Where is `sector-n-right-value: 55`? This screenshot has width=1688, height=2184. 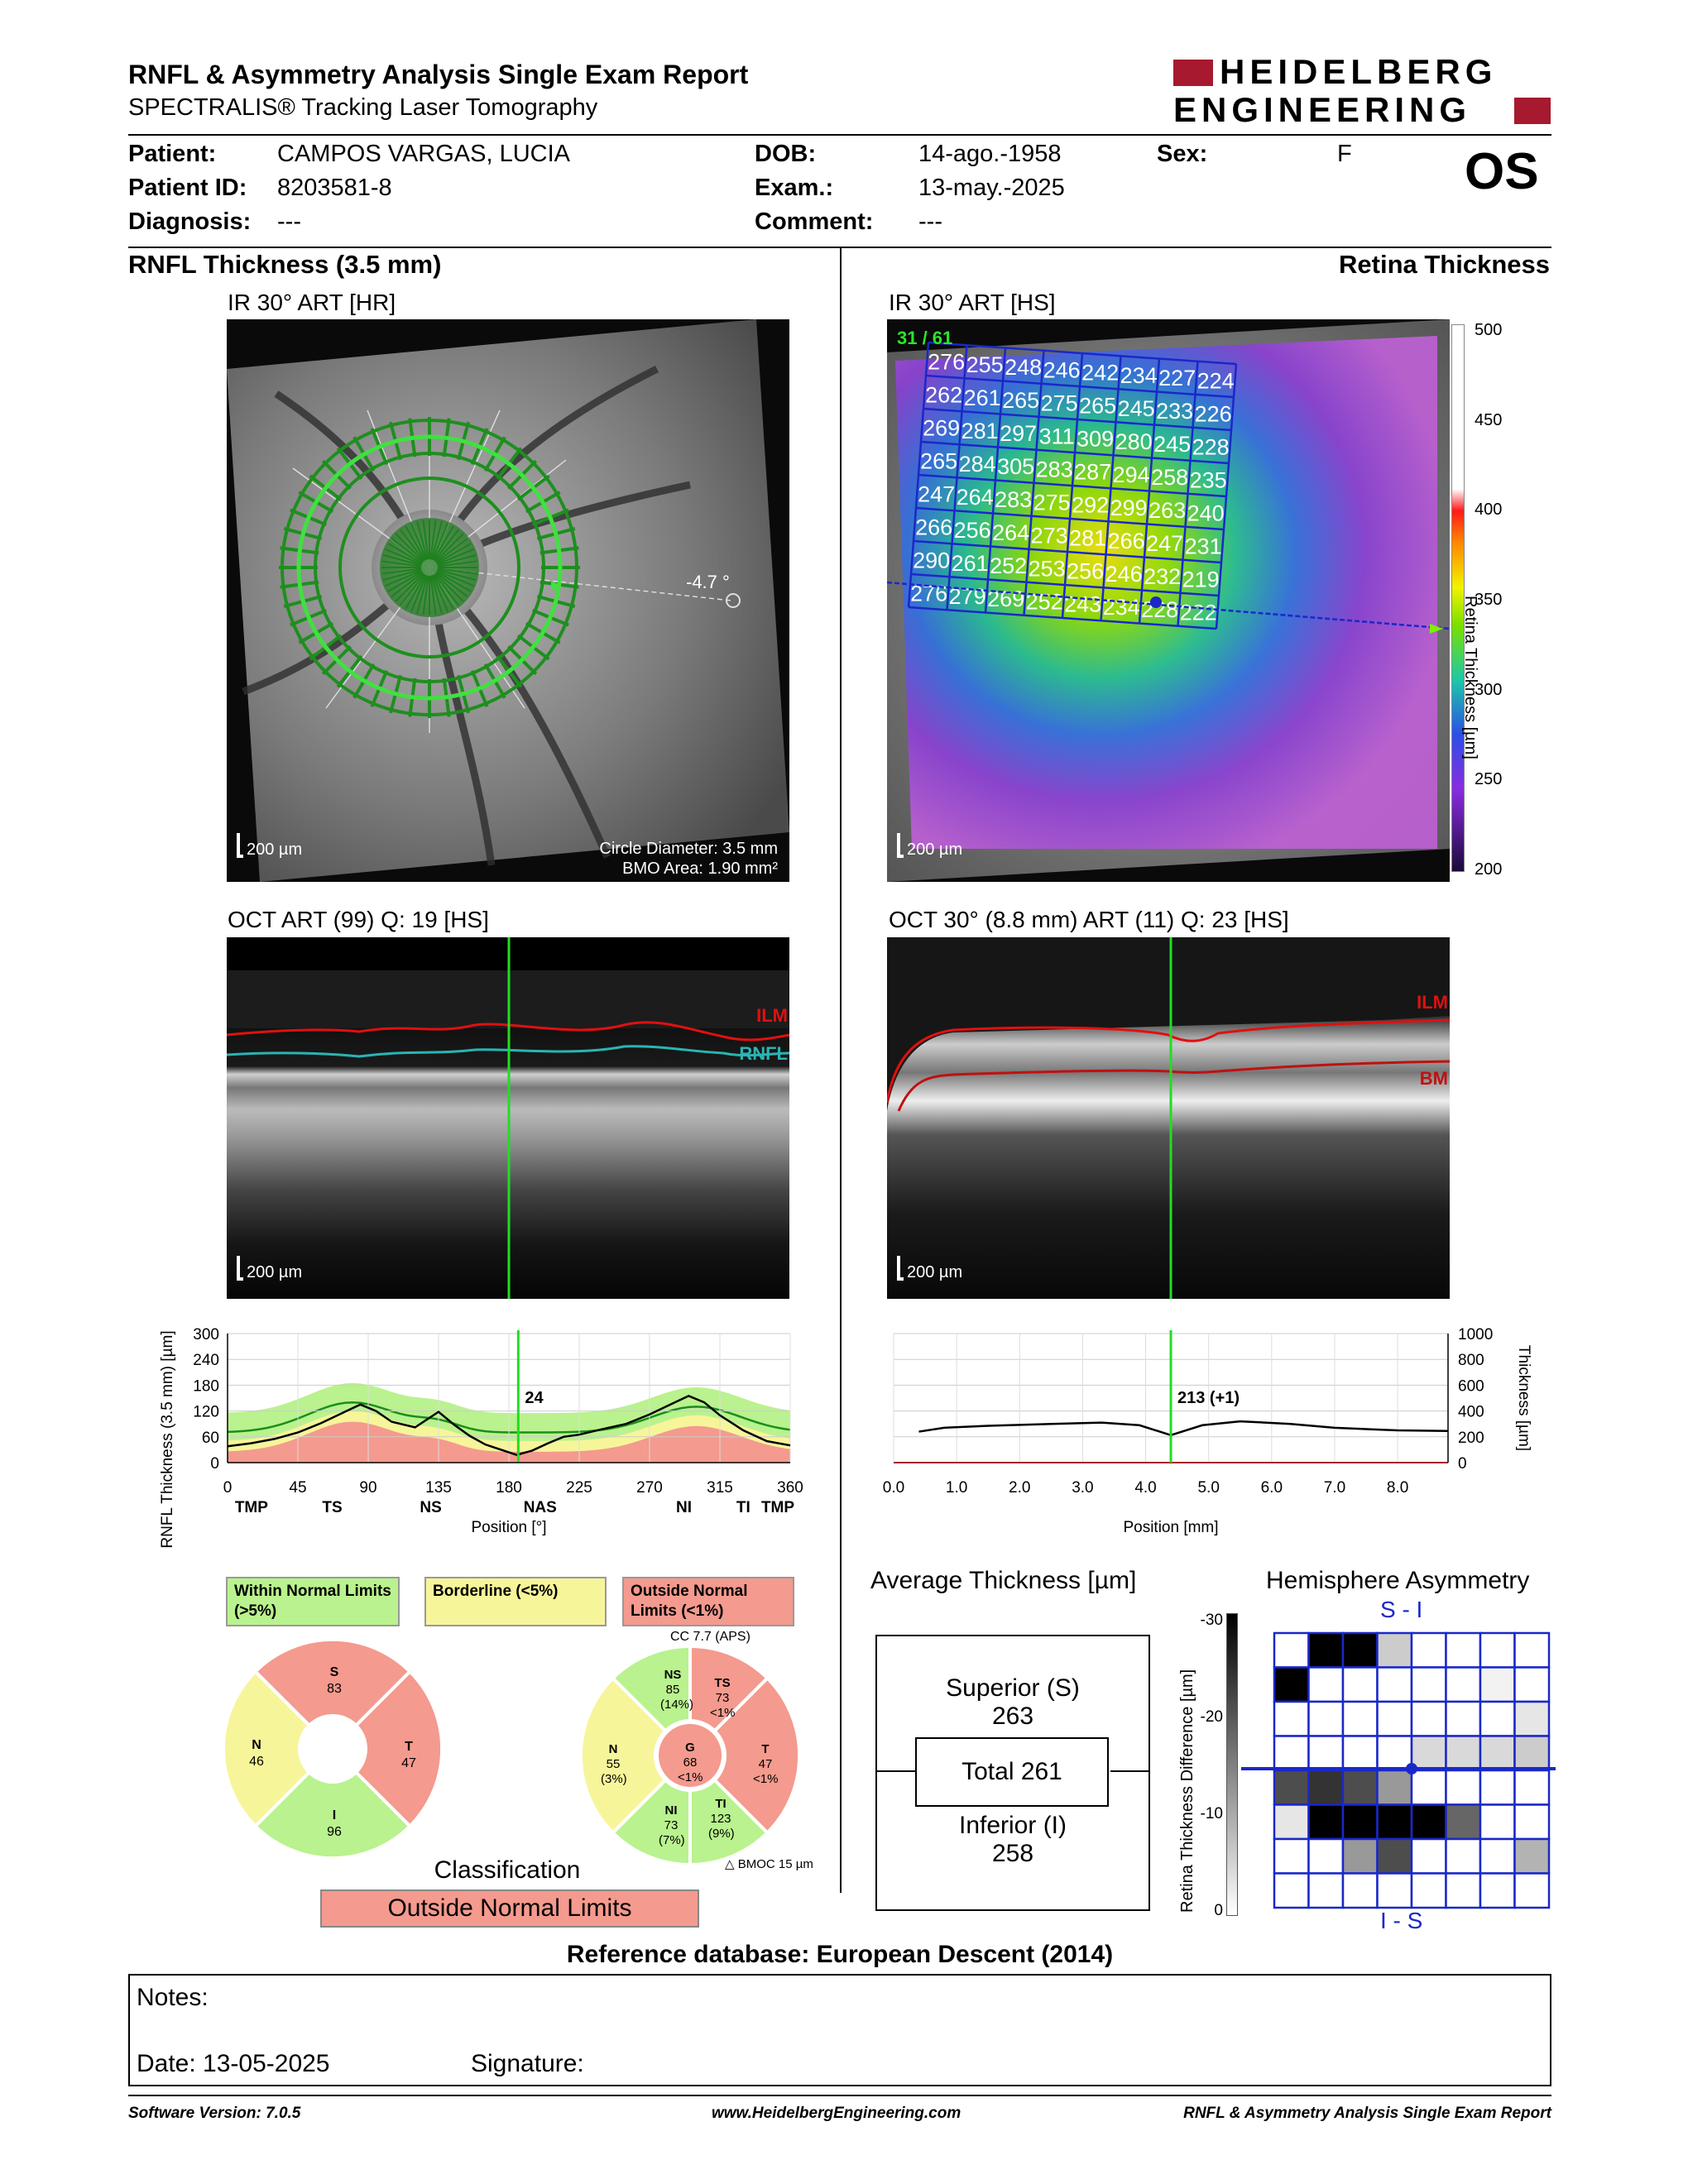 sector-n-right-value: 55 is located at coordinates (613, 1764).